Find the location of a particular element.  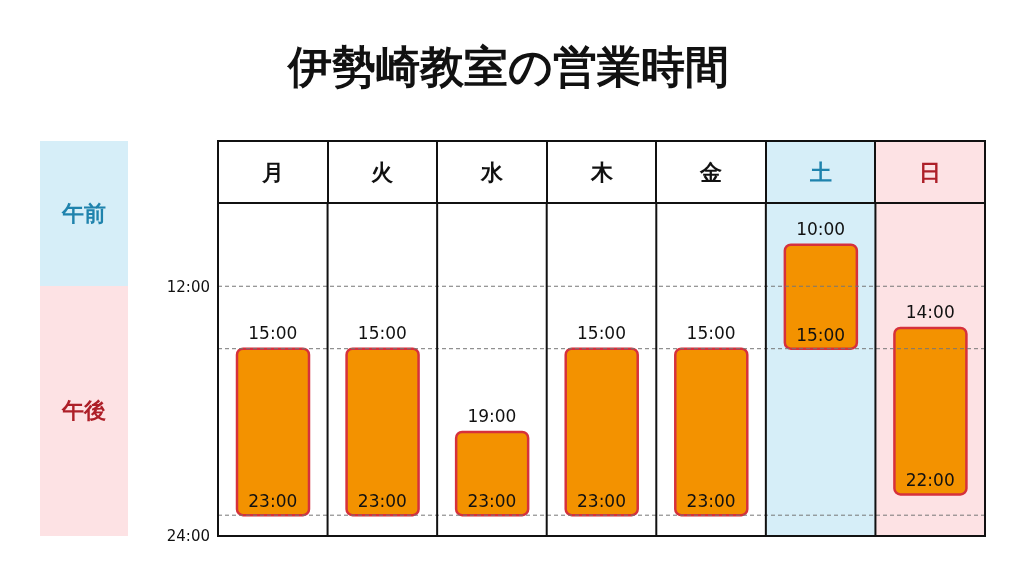

x-tick-label: 日 is located at coordinates (930, 172).